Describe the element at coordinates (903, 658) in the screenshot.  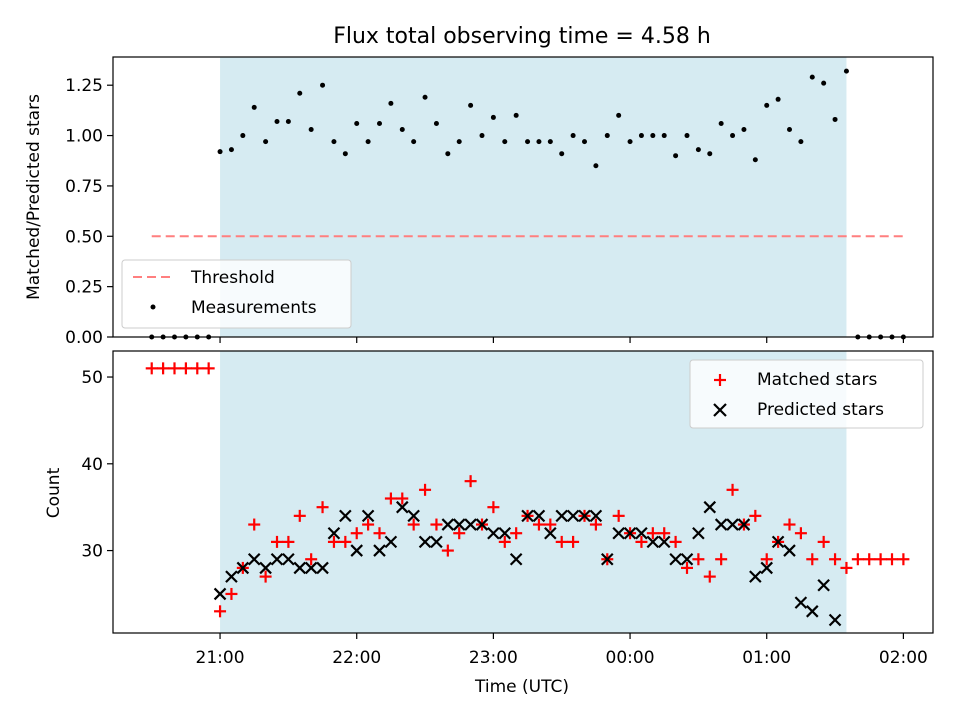
I see `time-x-tick-label: 02:00` at that location.